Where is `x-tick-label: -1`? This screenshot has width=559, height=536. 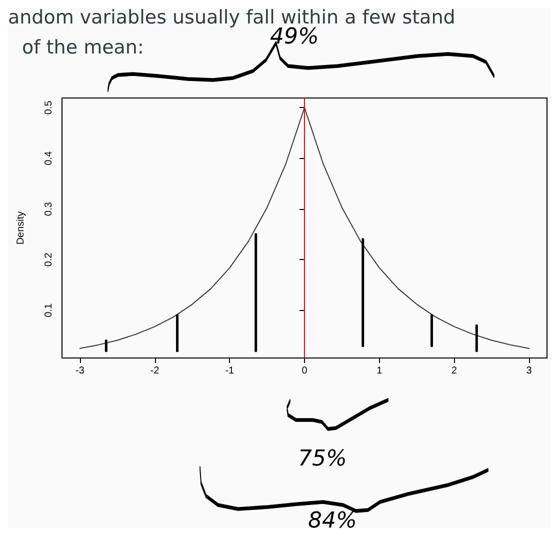
x-tick-label: -1 is located at coordinates (230, 371).